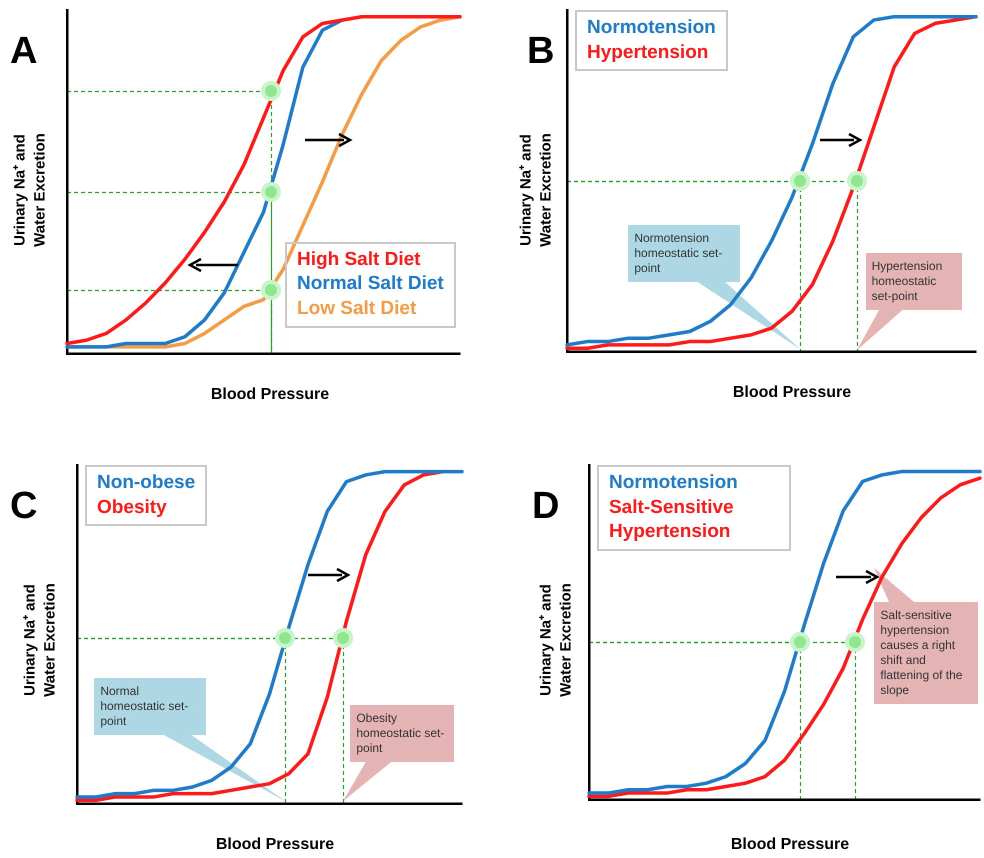 Image resolution: width=984 pixels, height=858 pixels. Describe the element at coordinates (150, 707) in the screenshot. I see `annotation: Normal homeostatic set-point` at that location.